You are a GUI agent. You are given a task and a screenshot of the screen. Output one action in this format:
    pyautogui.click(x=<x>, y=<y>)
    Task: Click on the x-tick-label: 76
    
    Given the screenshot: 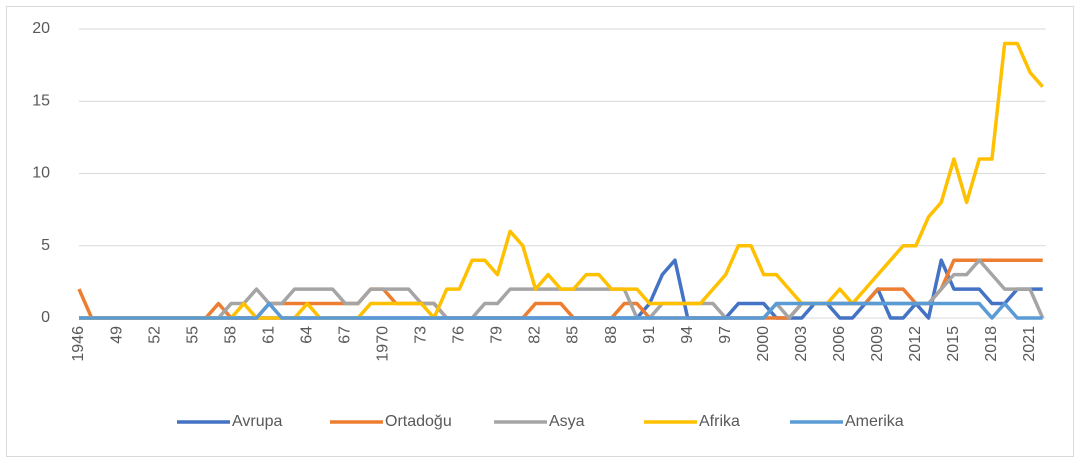 What is the action you would take?
    pyautogui.click(x=459, y=335)
    